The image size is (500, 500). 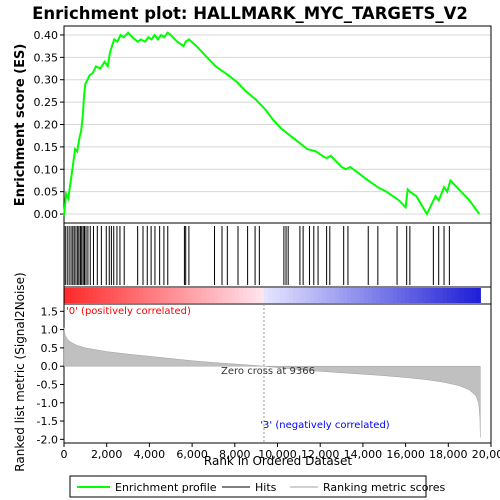 I want to click on ranked-y-axis-label: Ranked list metric (Signal2Noise), so click(x=20, y=371).